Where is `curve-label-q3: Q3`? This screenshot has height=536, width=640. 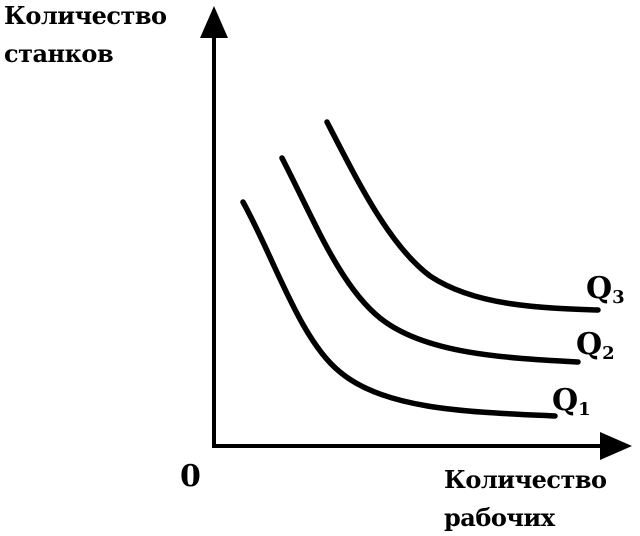
curve-label-q3: Q3 is located at coordinates (605, 289).